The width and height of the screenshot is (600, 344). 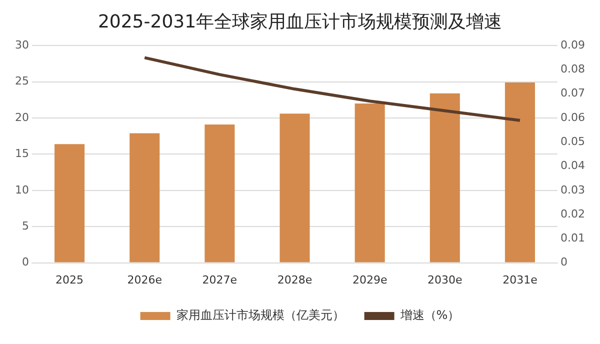 I want to click on y-tick-label: 0, so click(x=25, y=262).